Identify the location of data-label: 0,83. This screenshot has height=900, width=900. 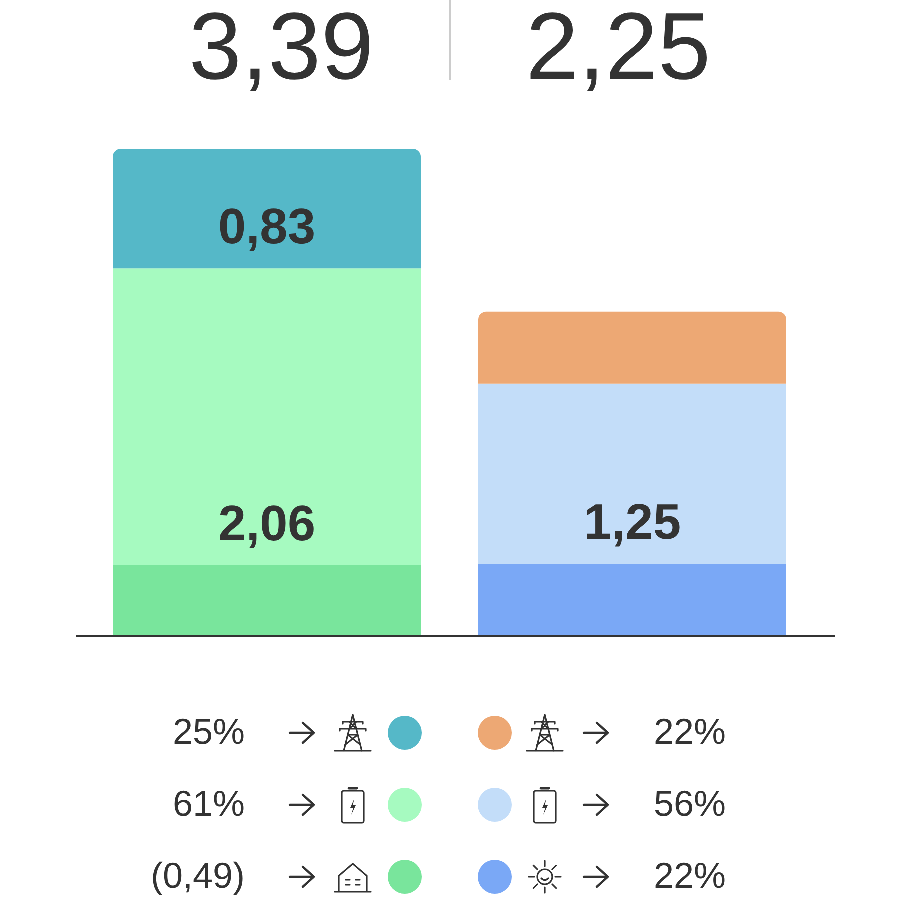
(267, 226).